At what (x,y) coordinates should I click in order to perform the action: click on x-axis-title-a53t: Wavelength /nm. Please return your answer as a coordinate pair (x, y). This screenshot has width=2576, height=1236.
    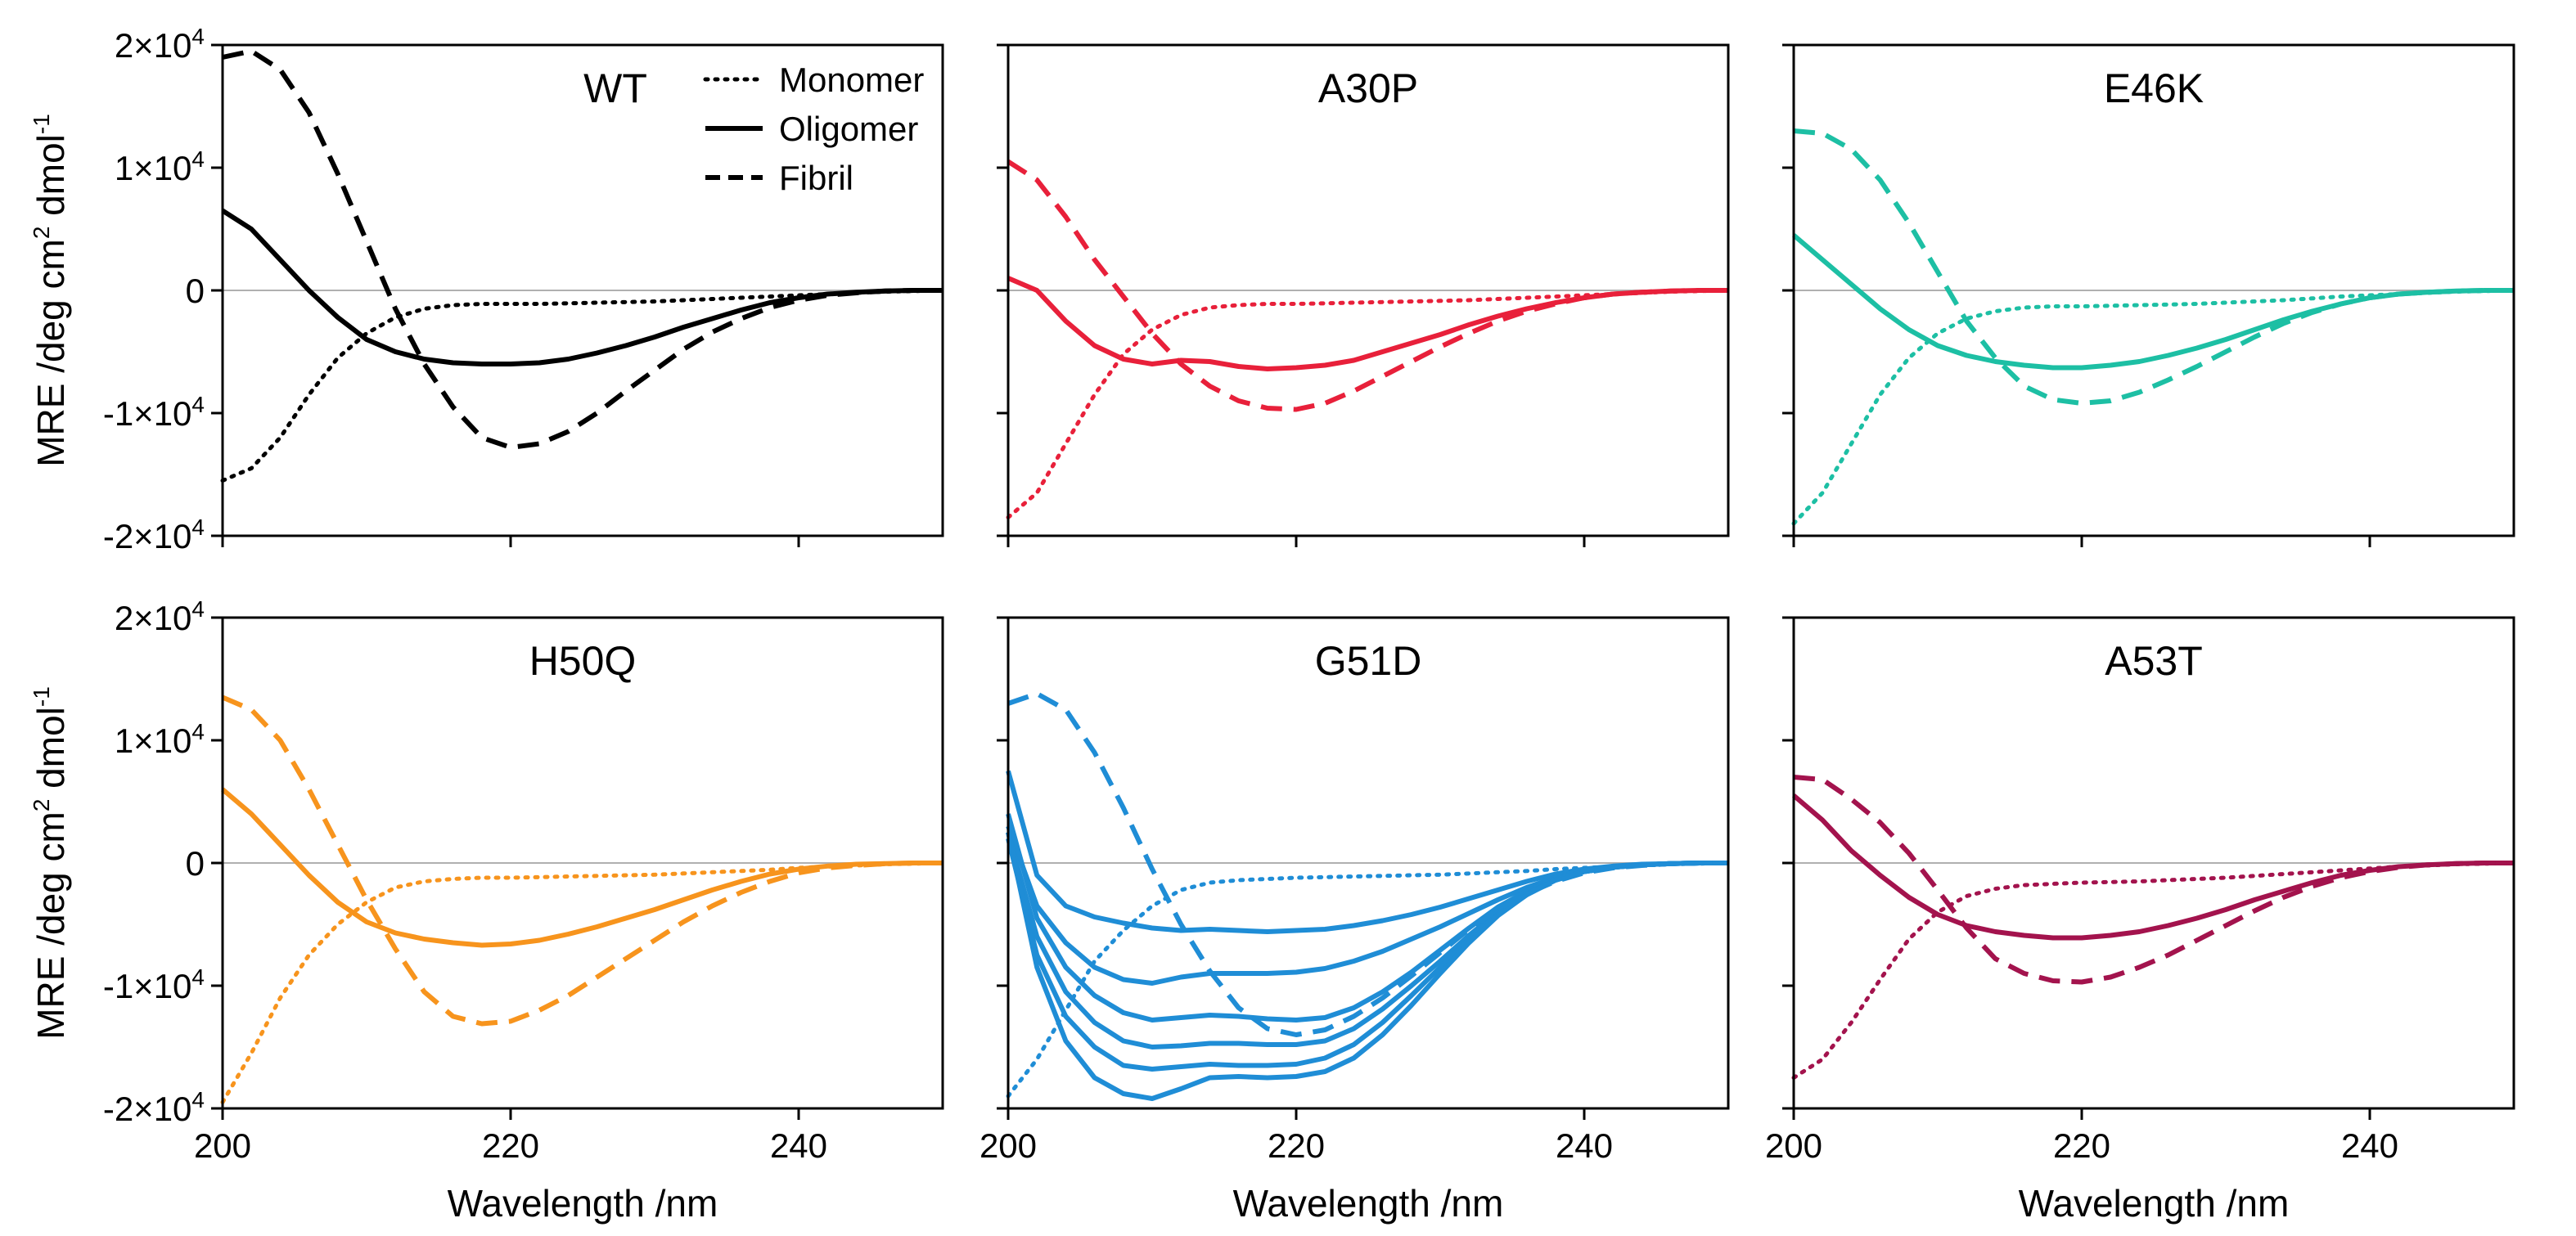
    Looking at the image, I should click on (2154, 1203).